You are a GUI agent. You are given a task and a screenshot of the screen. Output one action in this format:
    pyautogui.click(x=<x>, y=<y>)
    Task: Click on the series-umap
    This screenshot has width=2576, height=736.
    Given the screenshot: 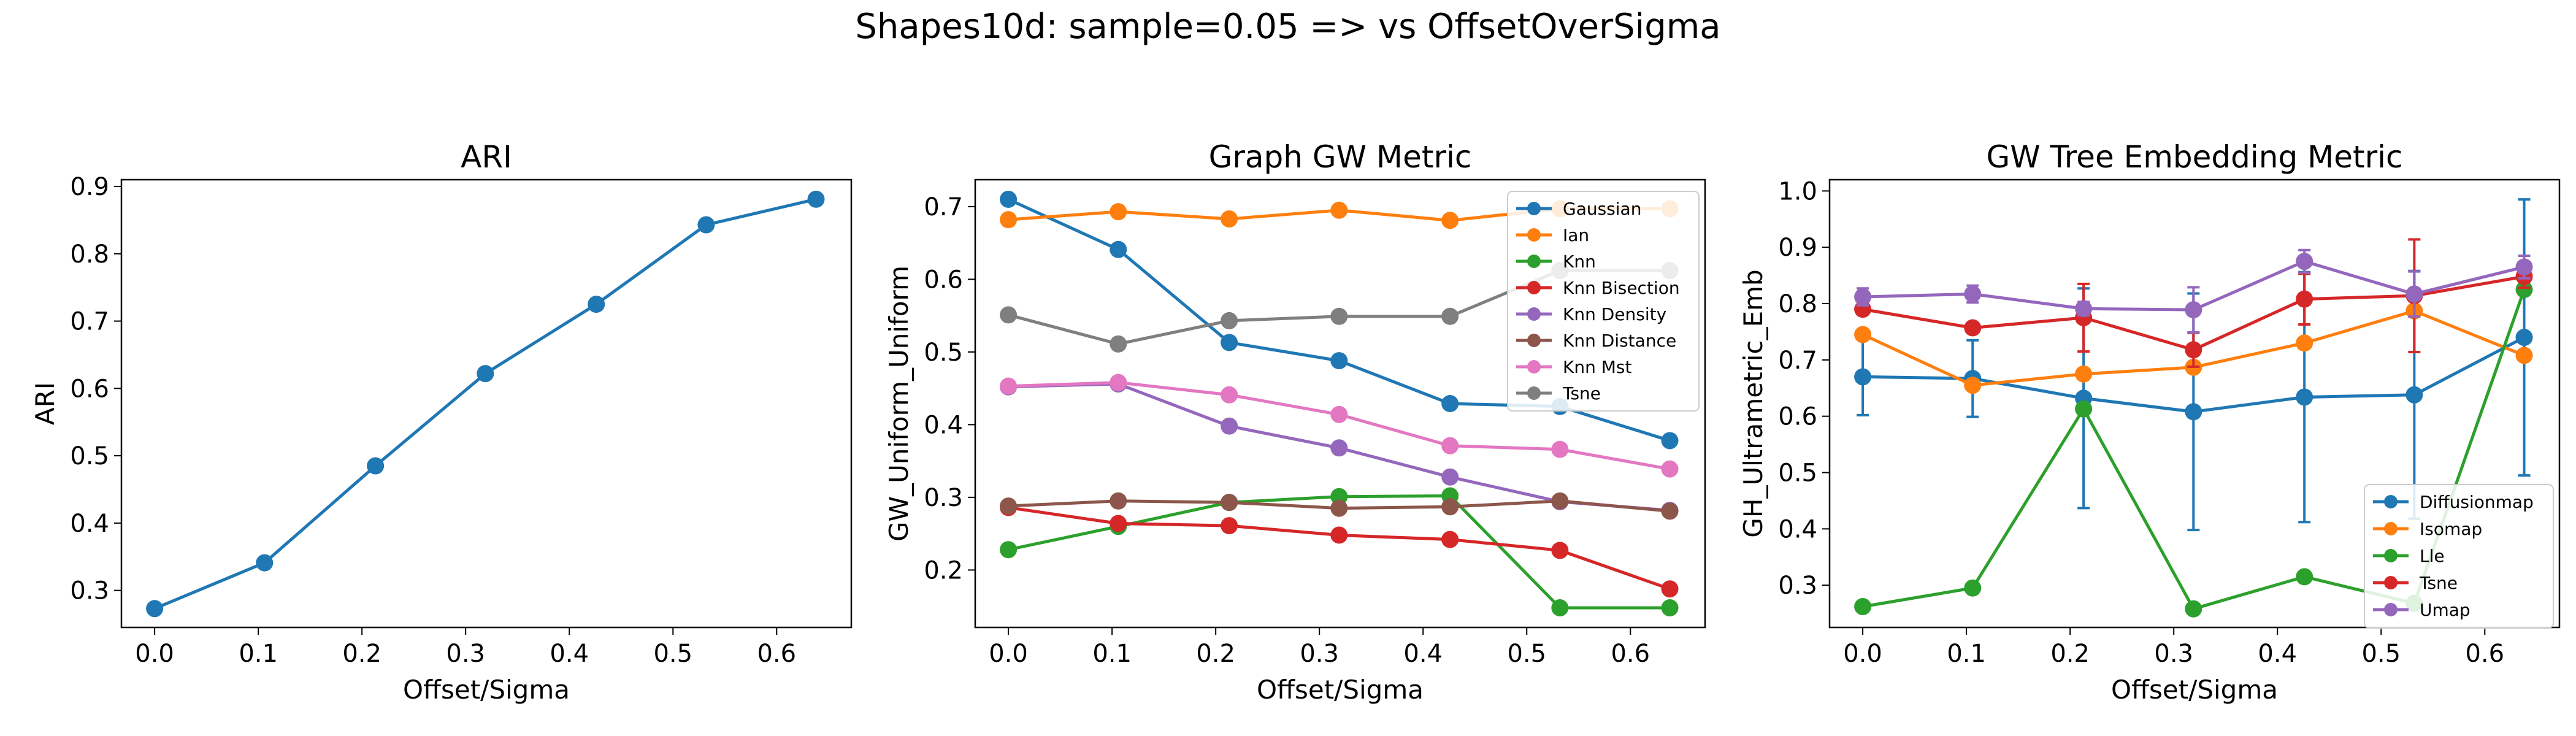 What is the action you would take?
    pyautogui.click(x=2193, y=291)
    